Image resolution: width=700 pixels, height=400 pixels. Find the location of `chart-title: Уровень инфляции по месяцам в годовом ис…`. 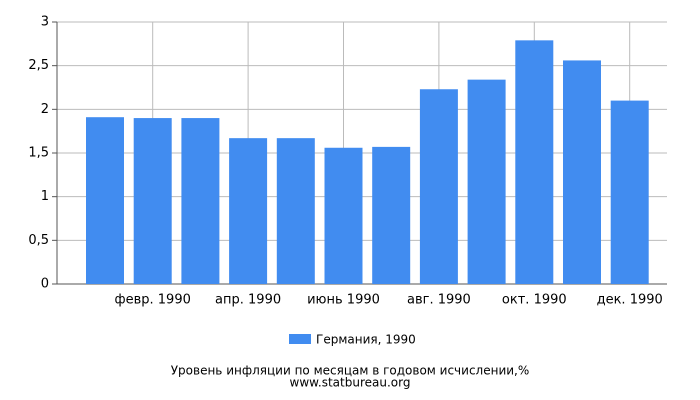

chart-title: Уровень инфляции по месяцам в годовом ис… is located at coordinates (350, 371).